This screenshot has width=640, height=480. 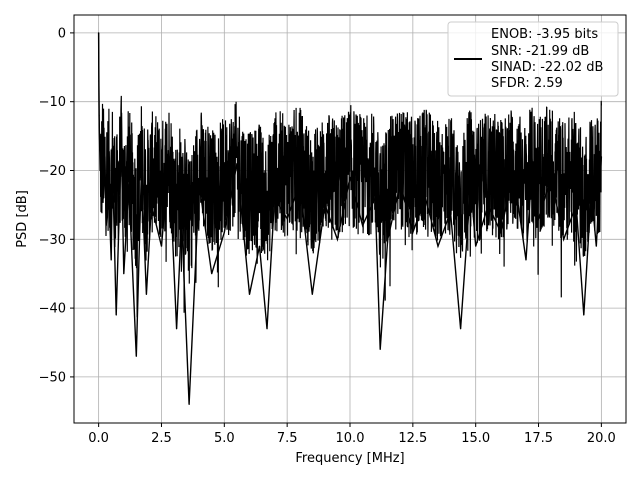 I want to click on x-axis-label: Frequency [MHz], so click(x=349, y=458).